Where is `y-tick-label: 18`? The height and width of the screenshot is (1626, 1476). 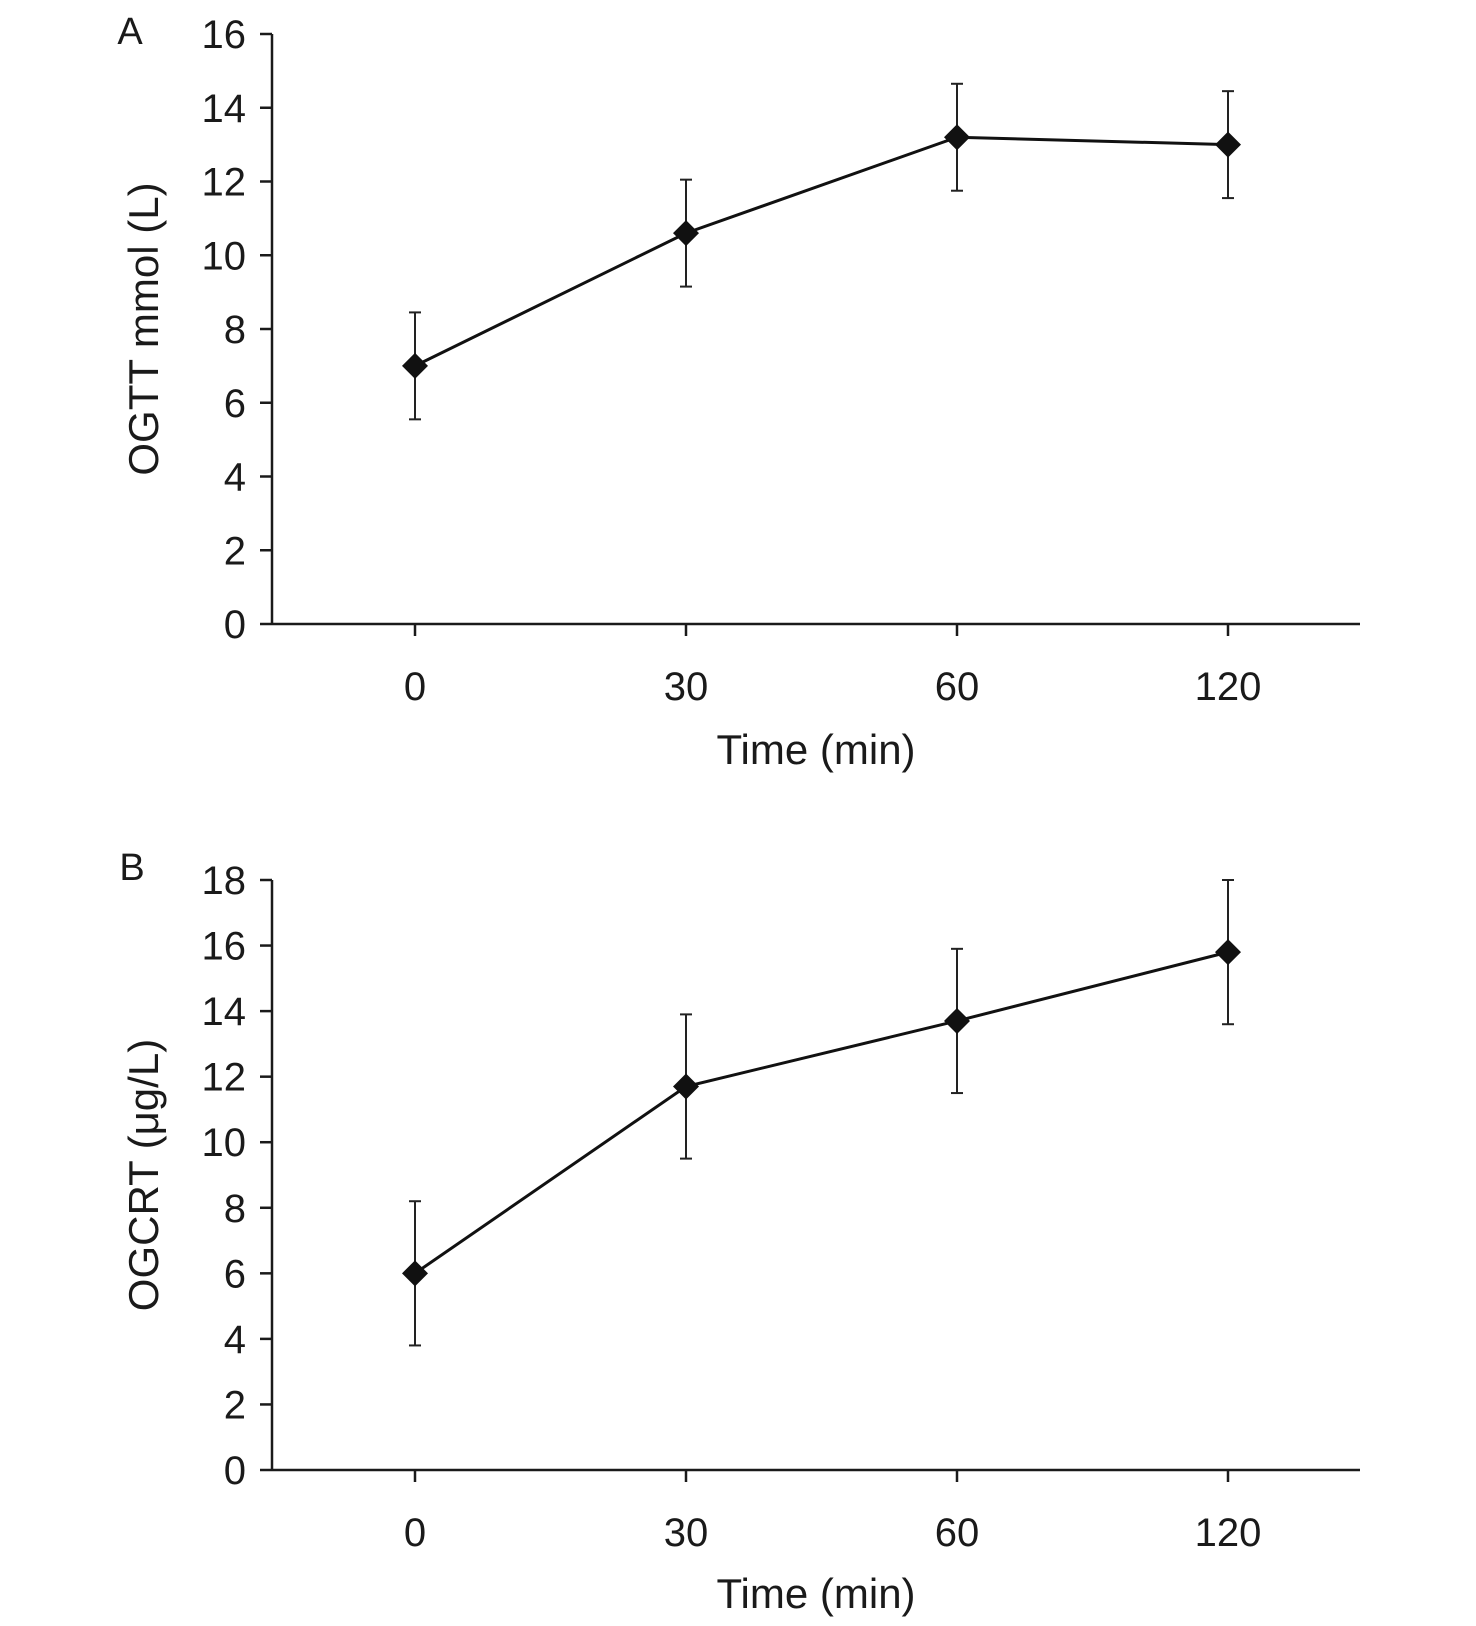 y-tick-label: 18 is located at coordinates (224, 881).